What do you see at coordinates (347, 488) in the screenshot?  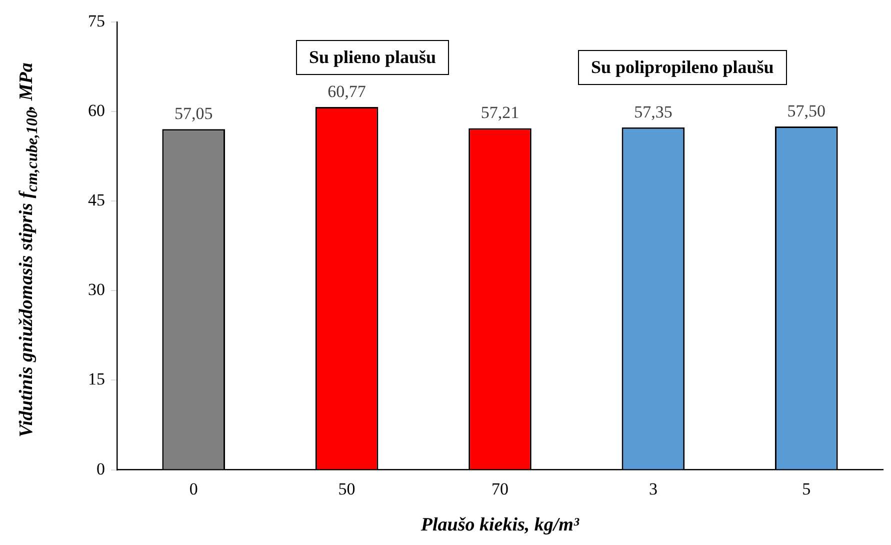 I see `x-tick-label: 50` at bounding box center [347, 488].